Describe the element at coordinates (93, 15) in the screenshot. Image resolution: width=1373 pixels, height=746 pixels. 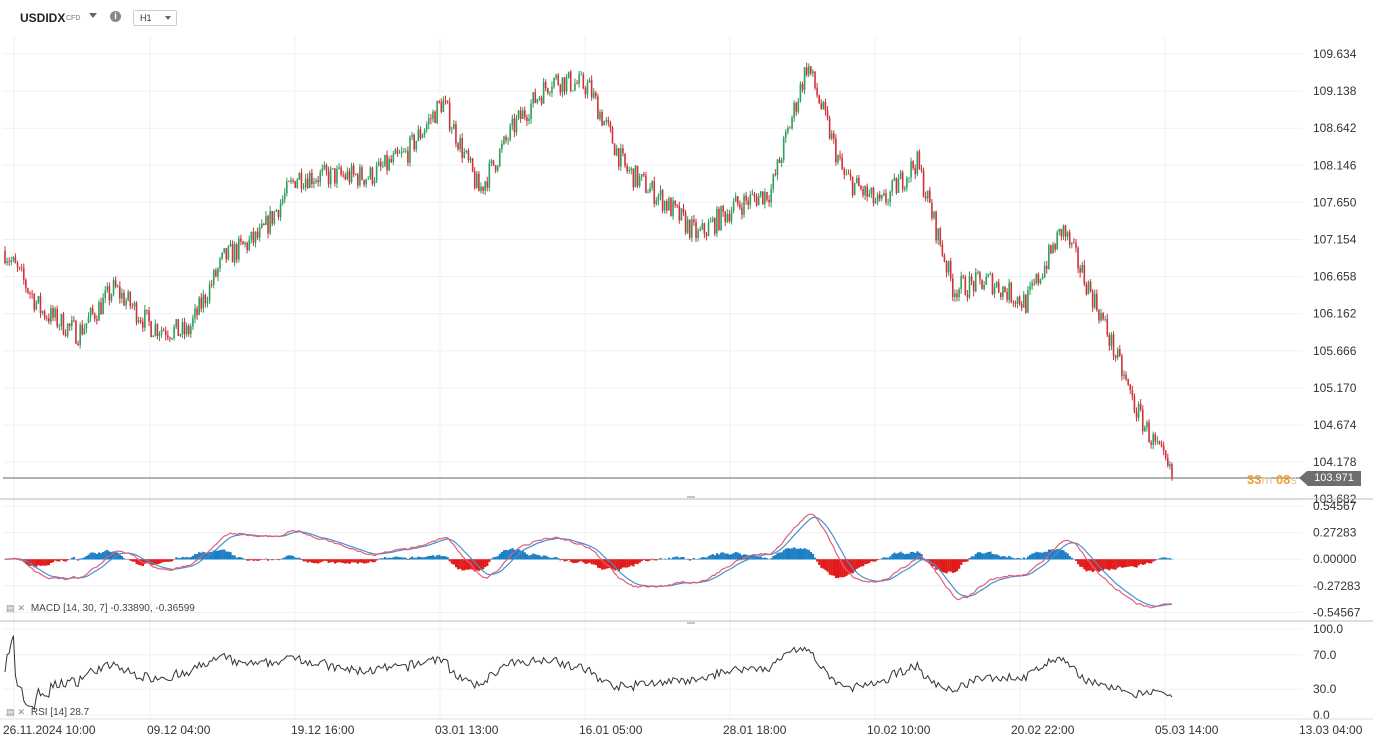
I see `symbol-dropdown-icon` at that location.